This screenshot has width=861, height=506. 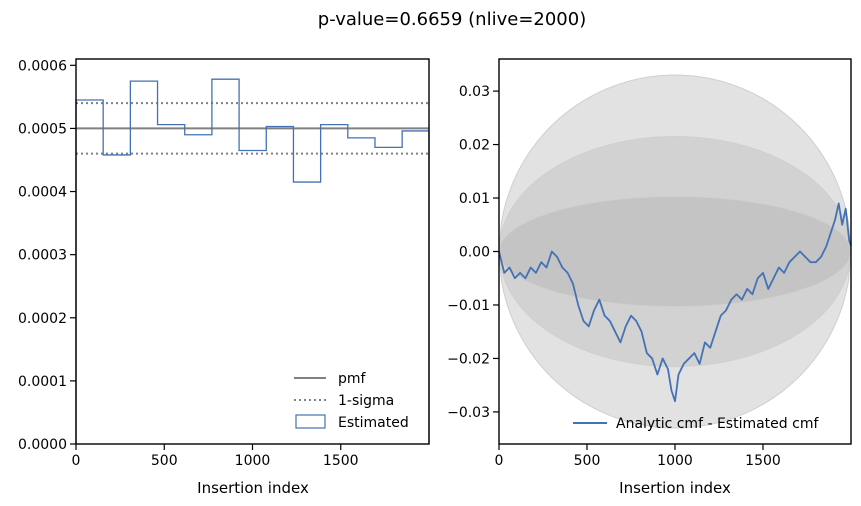 I want to click on figure-title: p-value=0.6659 (nlive=2000), so click(x=452, y=19).